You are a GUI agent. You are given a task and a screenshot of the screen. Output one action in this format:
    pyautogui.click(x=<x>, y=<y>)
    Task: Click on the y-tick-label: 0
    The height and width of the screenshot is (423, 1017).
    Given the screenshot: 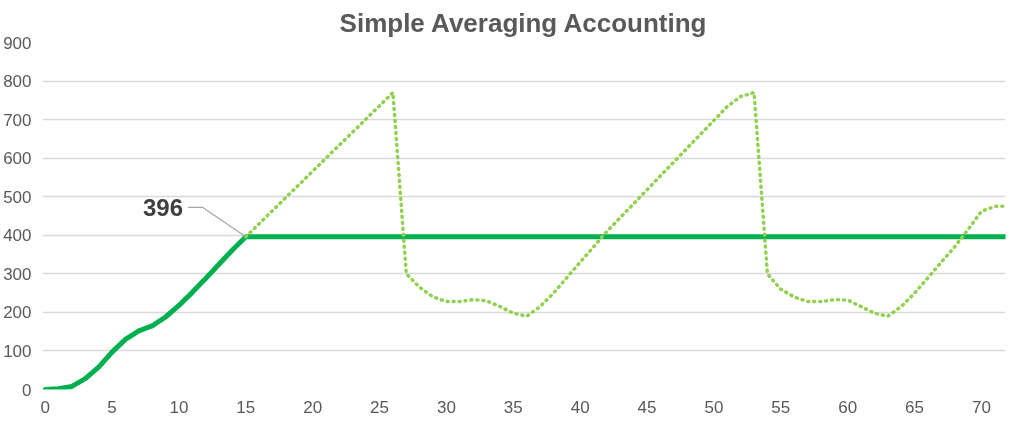 What is the action you would take?
    pyautogui.click(x=27, y=390)
    